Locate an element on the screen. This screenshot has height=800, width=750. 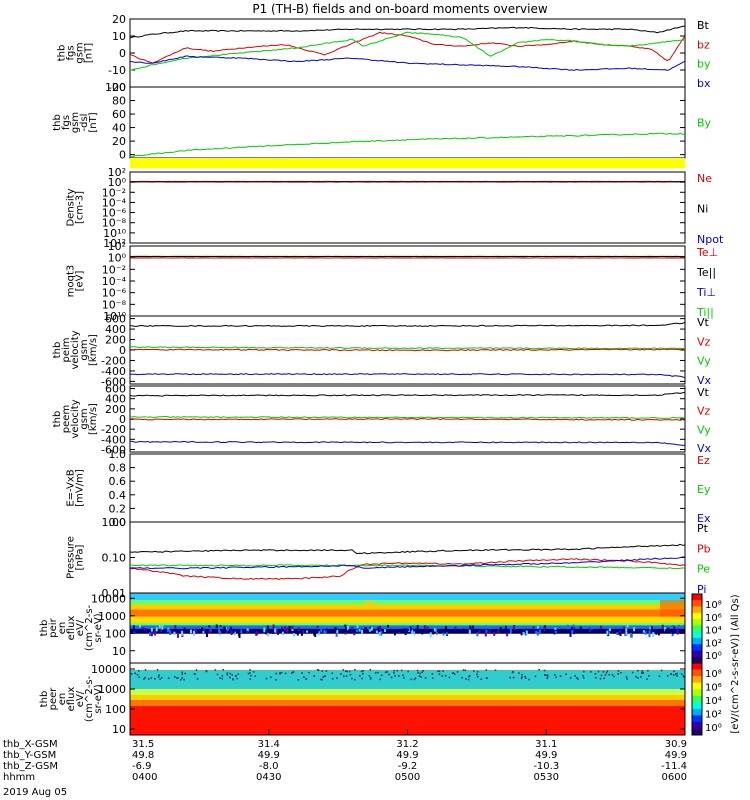
y-tick-label: 10¹⁰ is located at coordinates (114, 316).